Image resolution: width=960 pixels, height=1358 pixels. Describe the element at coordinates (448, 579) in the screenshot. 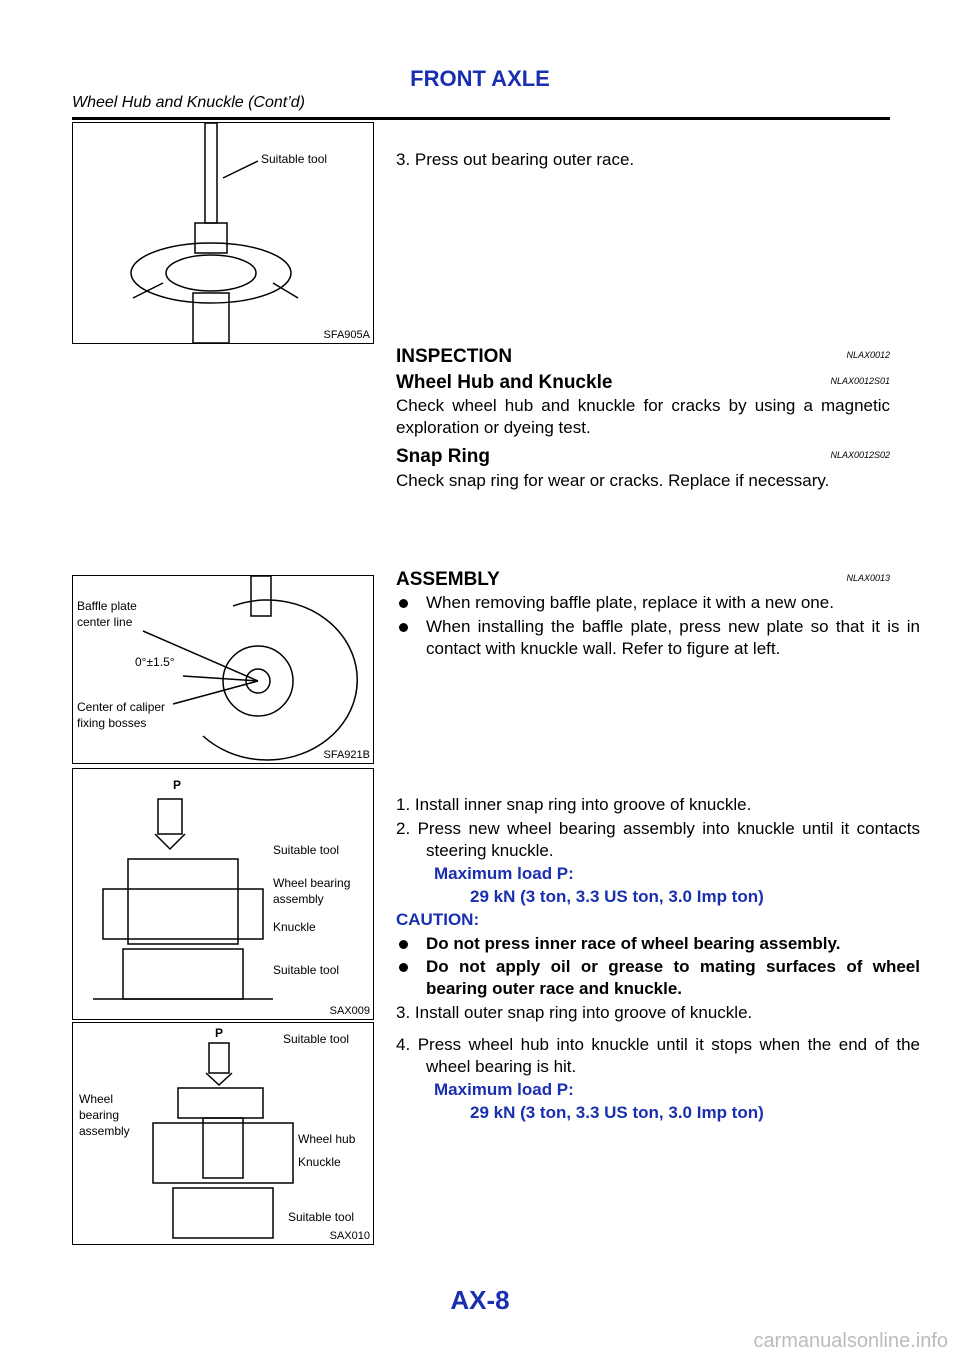

I see `heading-text: ASSEMBLY` at that location.